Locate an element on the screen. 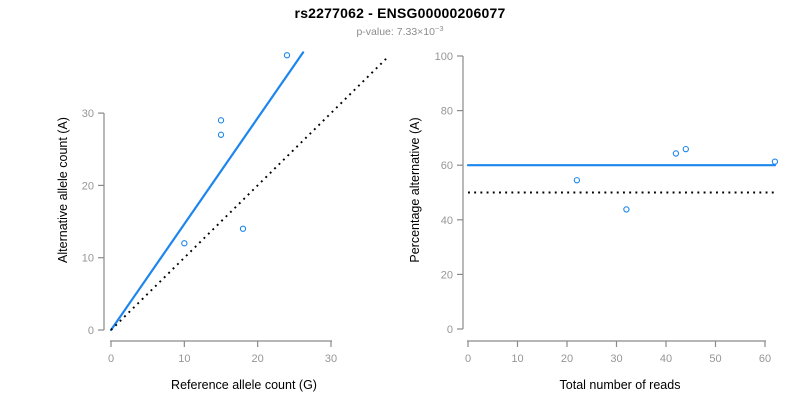 Image resolution: width=800 pixels, height=400 pixels. x-tick-label: 40 is located at coordinates (666, 359).